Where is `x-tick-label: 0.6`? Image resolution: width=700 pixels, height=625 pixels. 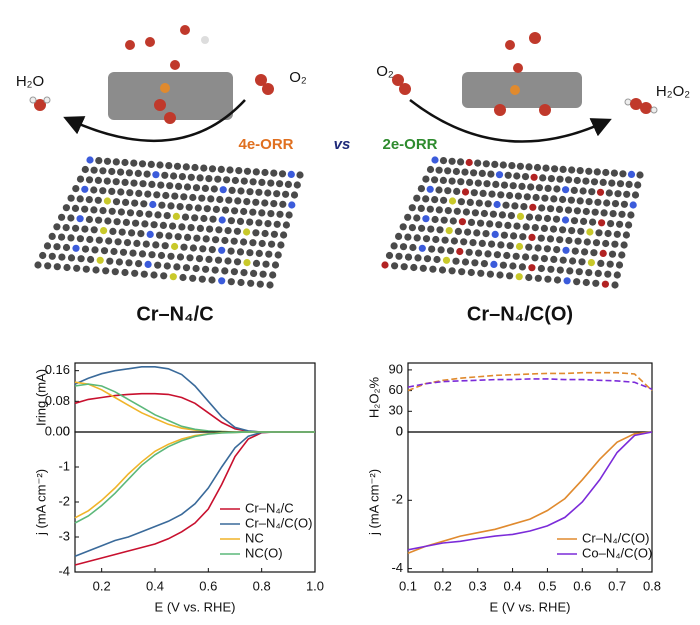 x-tick-label: 0.6 is located at coordinates (208, 585).